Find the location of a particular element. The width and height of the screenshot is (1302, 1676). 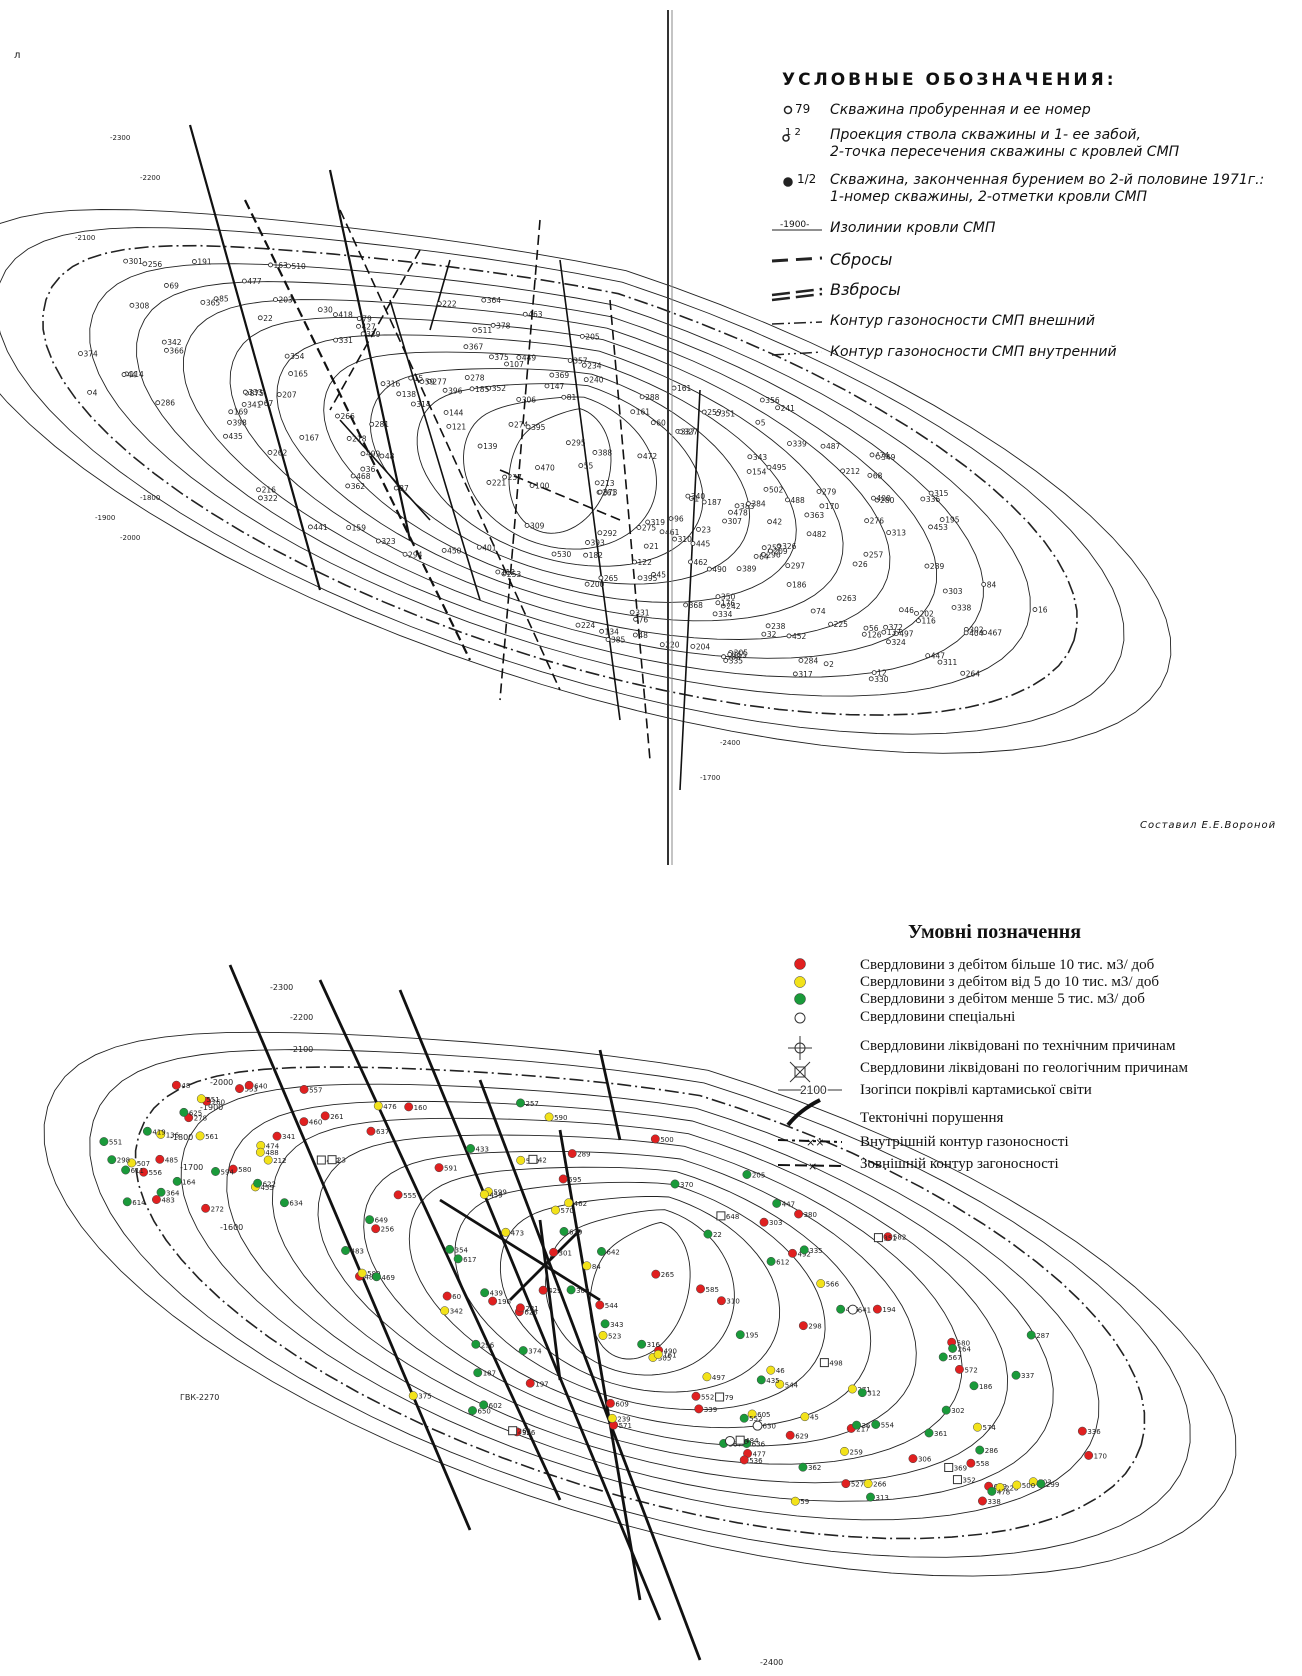

top-well-label: 216 is located at coordinates (269, 490).